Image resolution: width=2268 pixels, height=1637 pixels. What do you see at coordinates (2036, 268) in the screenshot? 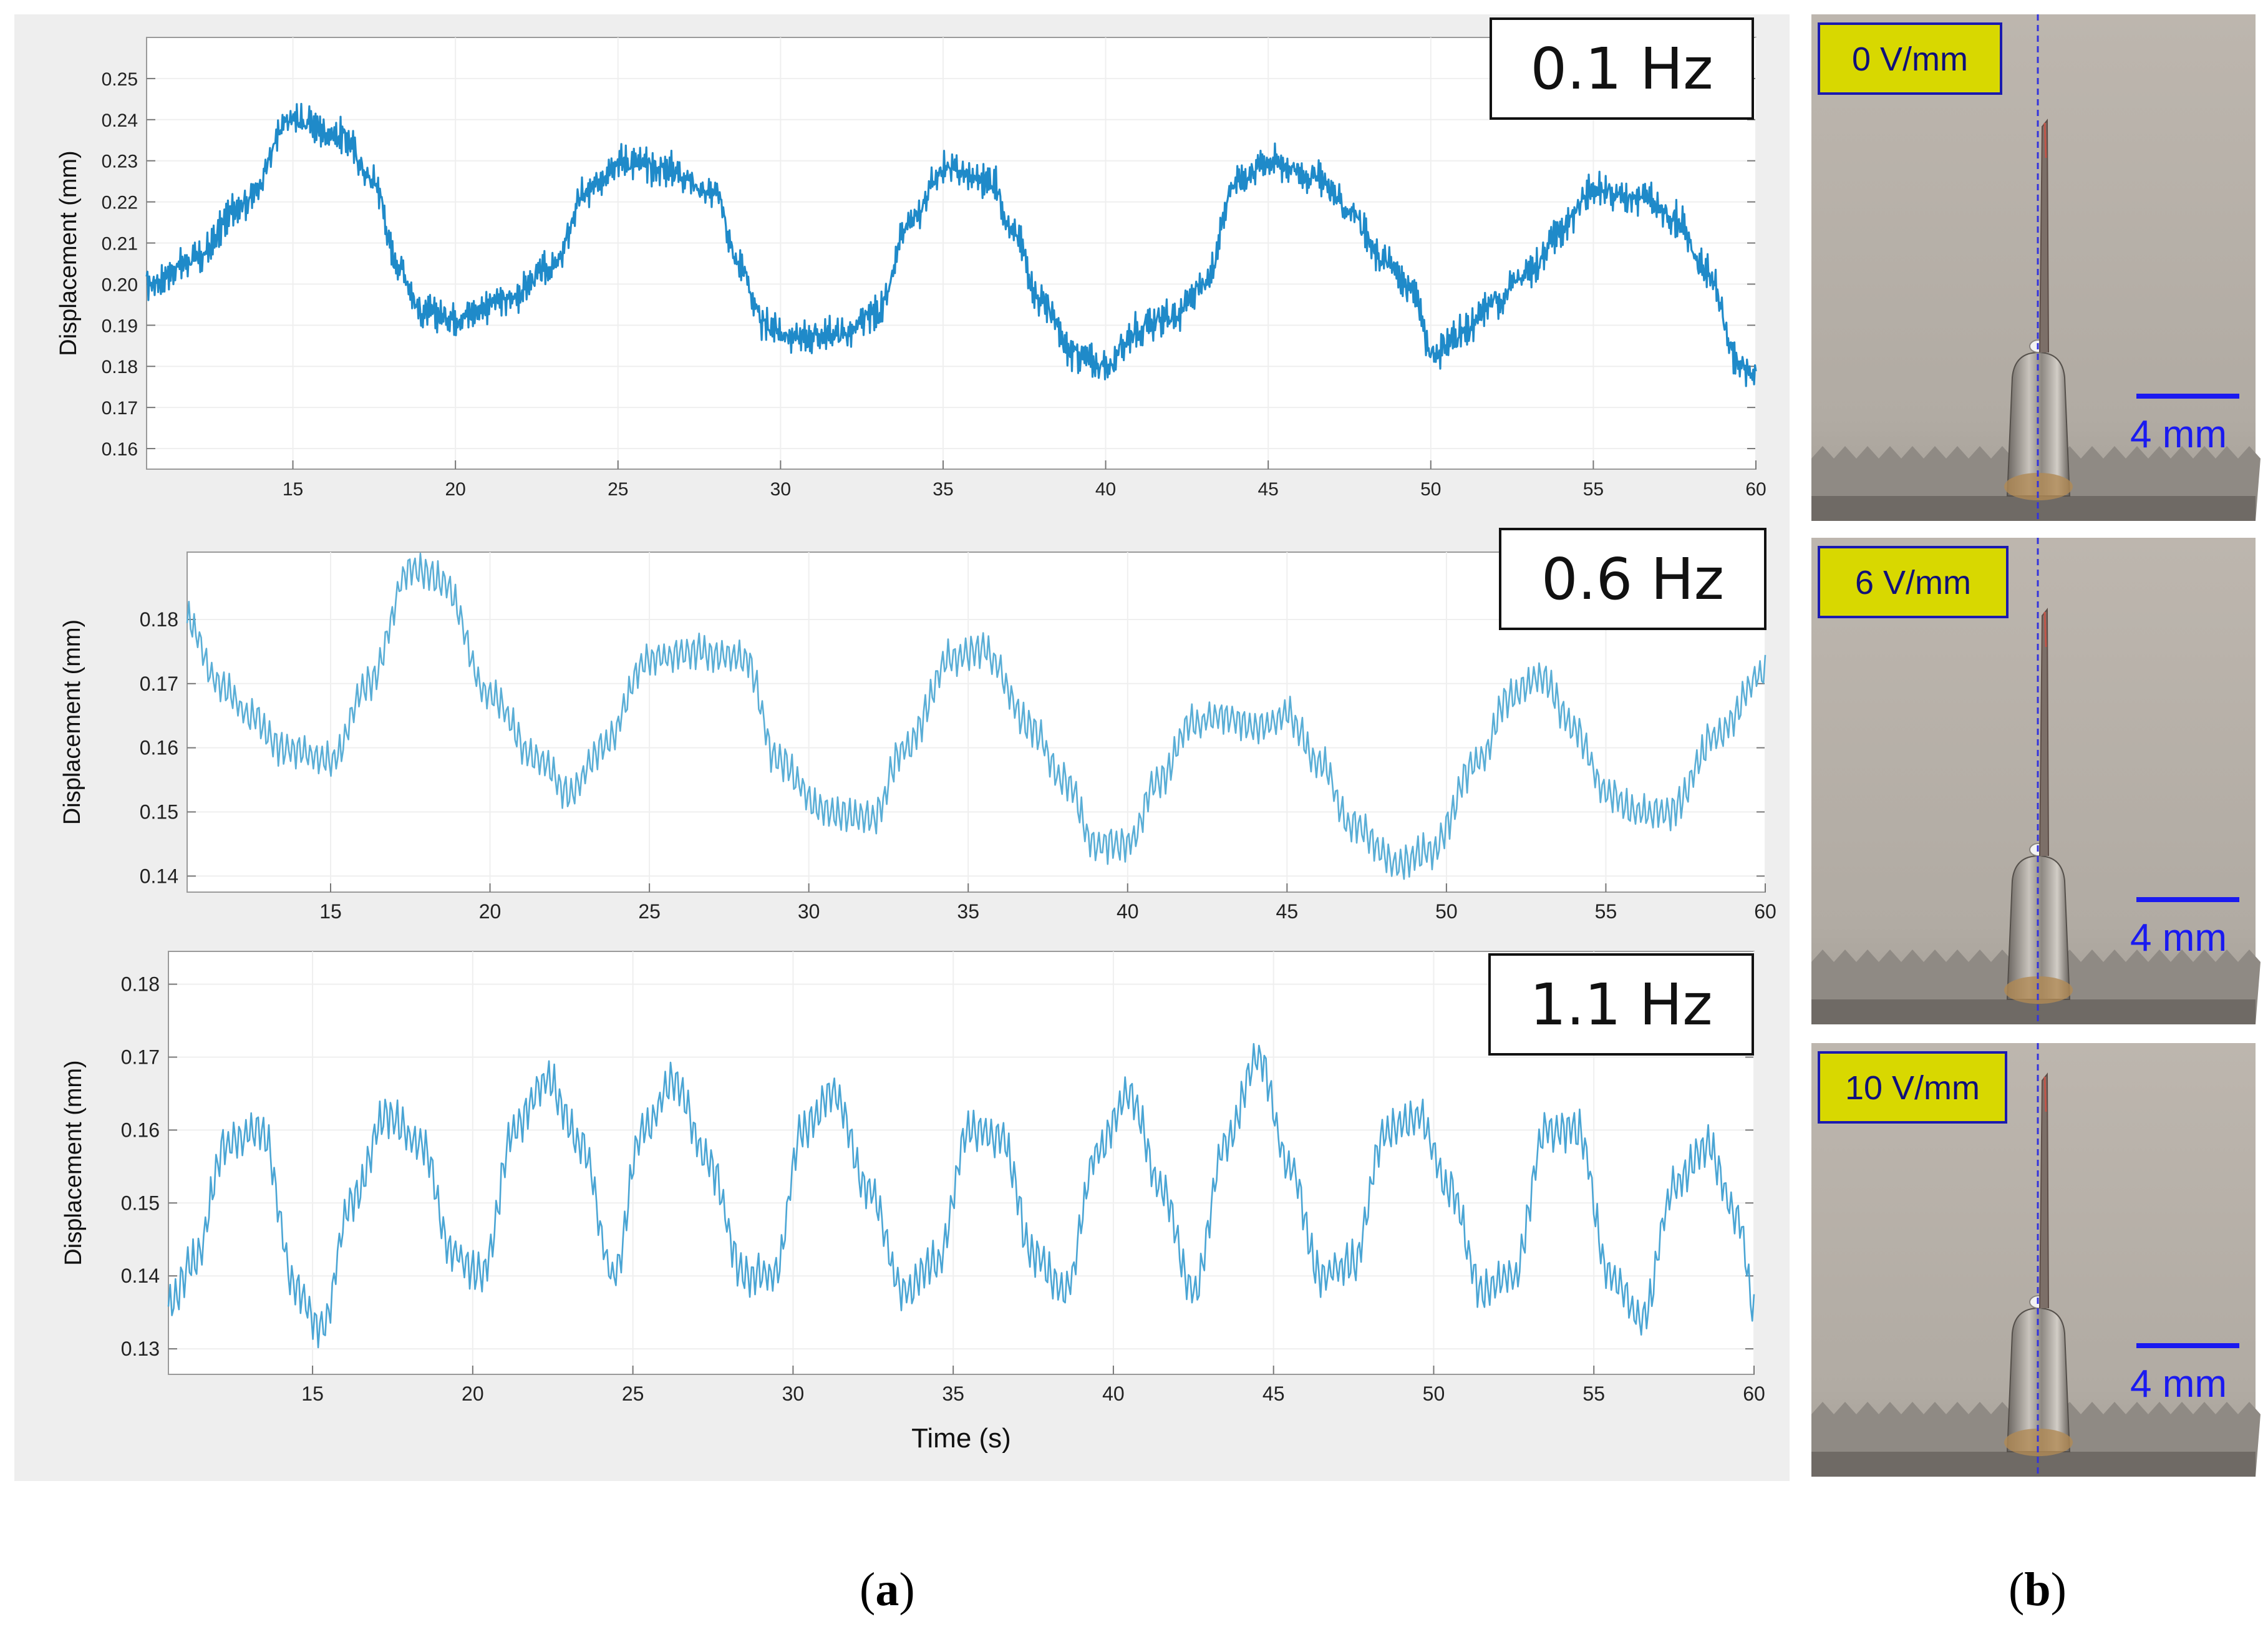
I see `photo-panel-1: 0 V/mm 4 mm` at bounding box center [2036, 268].